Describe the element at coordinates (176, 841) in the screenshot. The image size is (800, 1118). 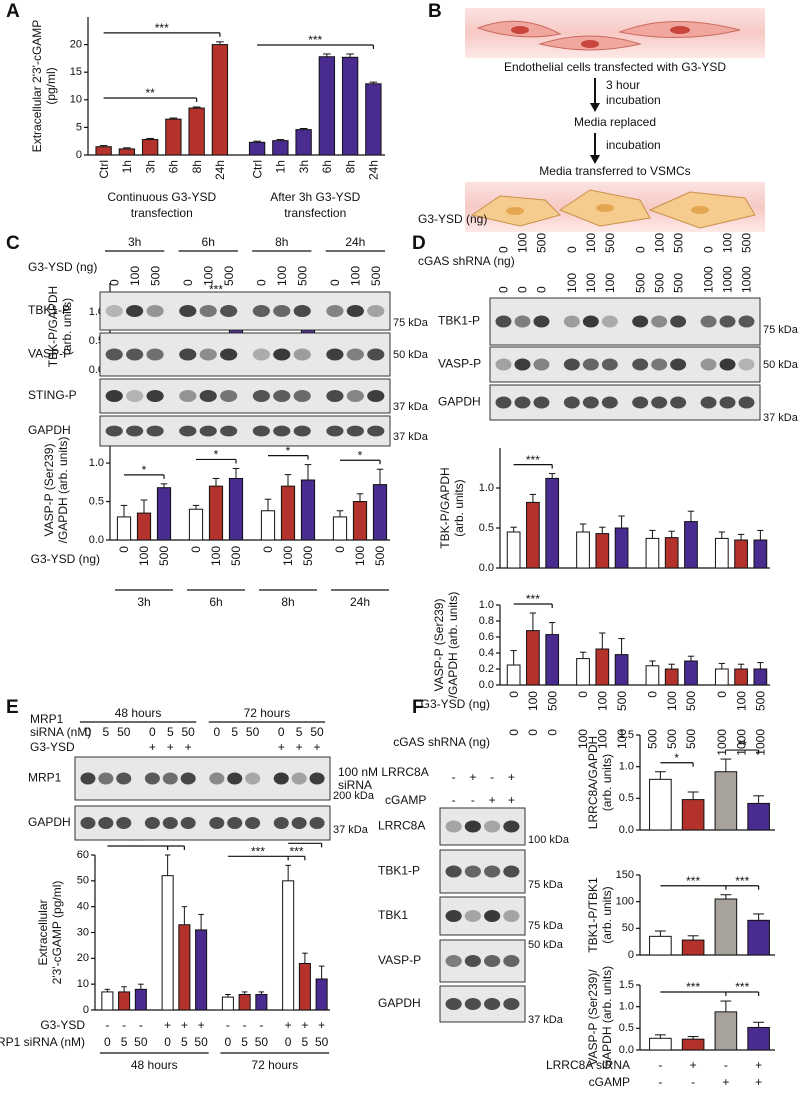
I see `significance-label: **` at that location.